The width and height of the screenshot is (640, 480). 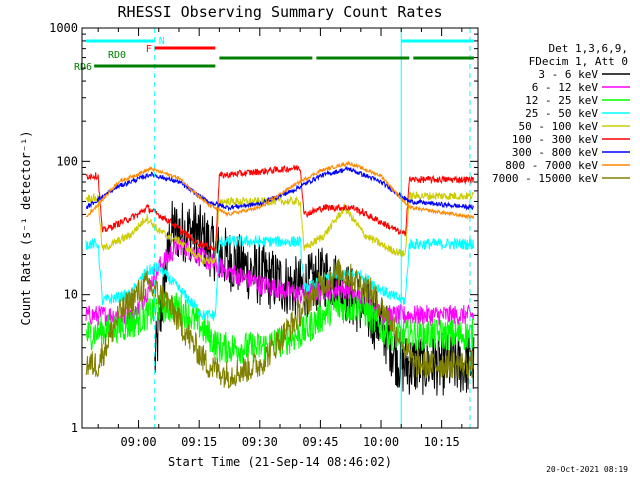 What do you see at coordinates (162, 41) in the screenshot?
I see `state-label-n: N` at bounding box center [162, 41].